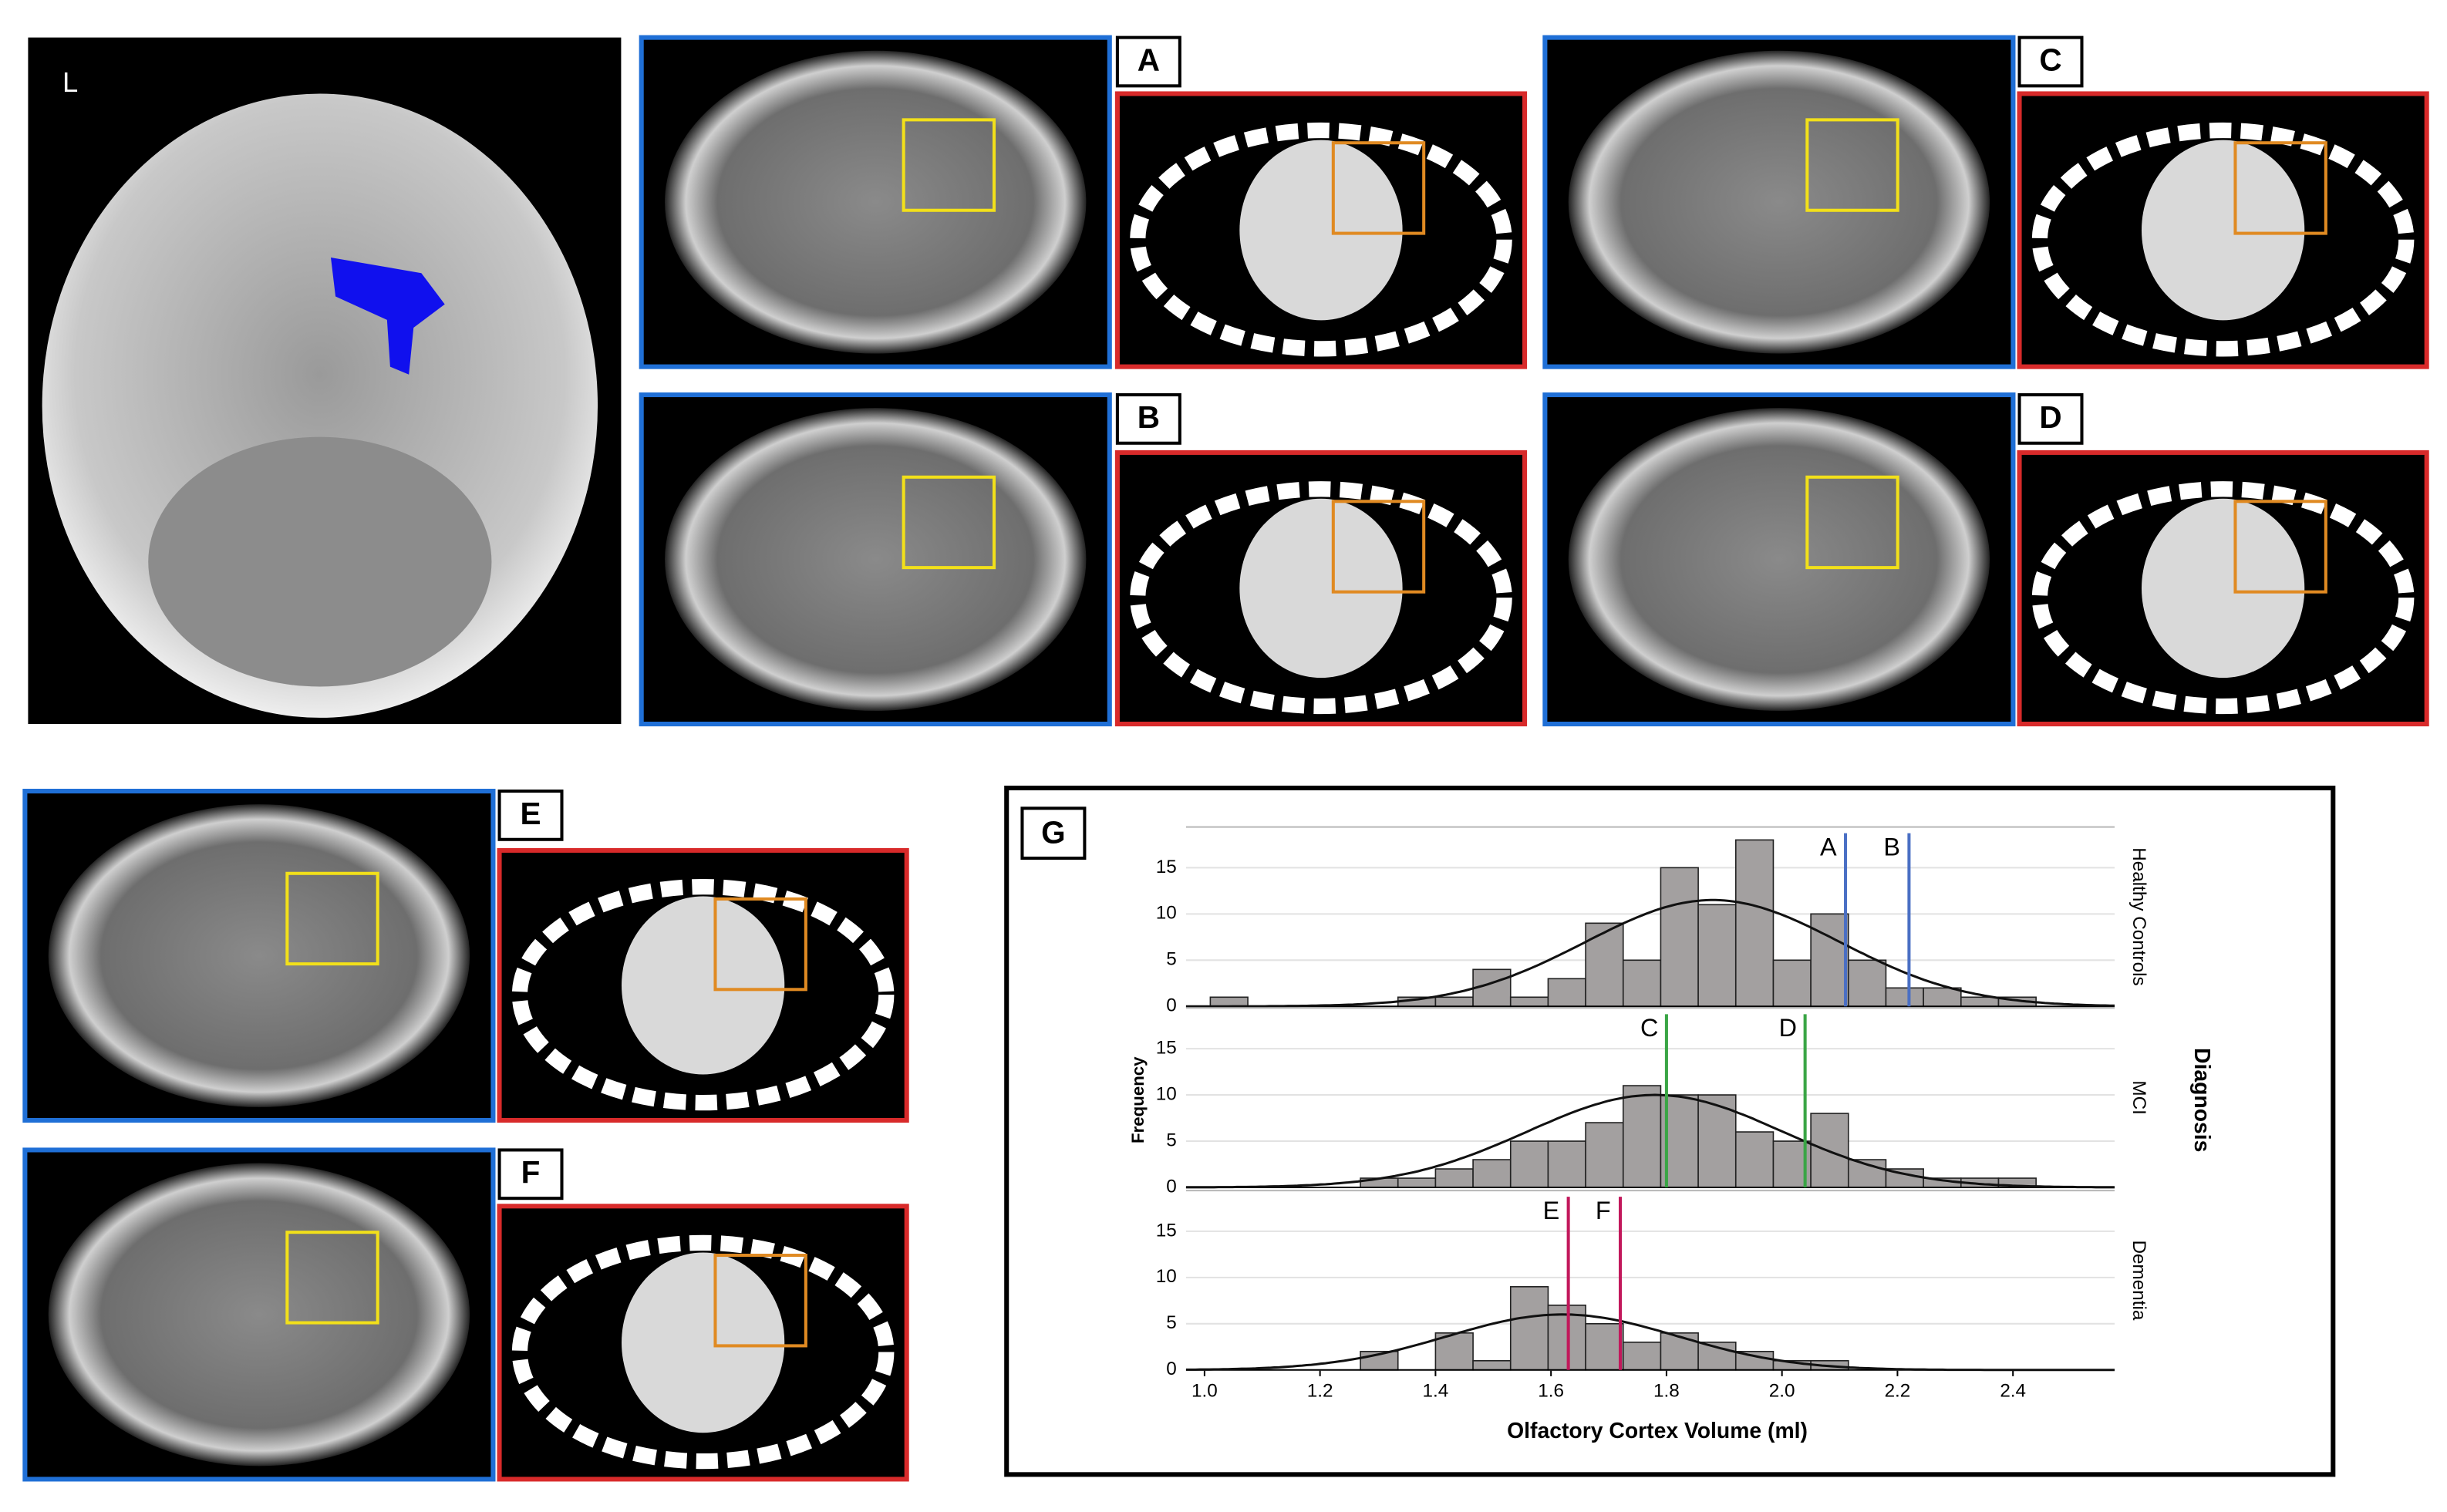 The height and width of the screenshot is (1512, 2447). I want to click on panel-label: C, so click(2050, 60).